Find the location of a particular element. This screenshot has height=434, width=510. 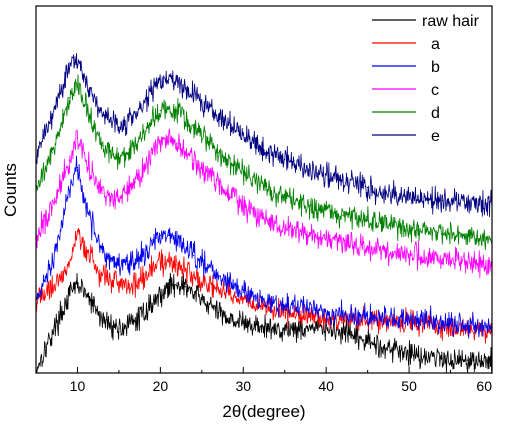

legend-label: d is located at coordinates (435, 113).